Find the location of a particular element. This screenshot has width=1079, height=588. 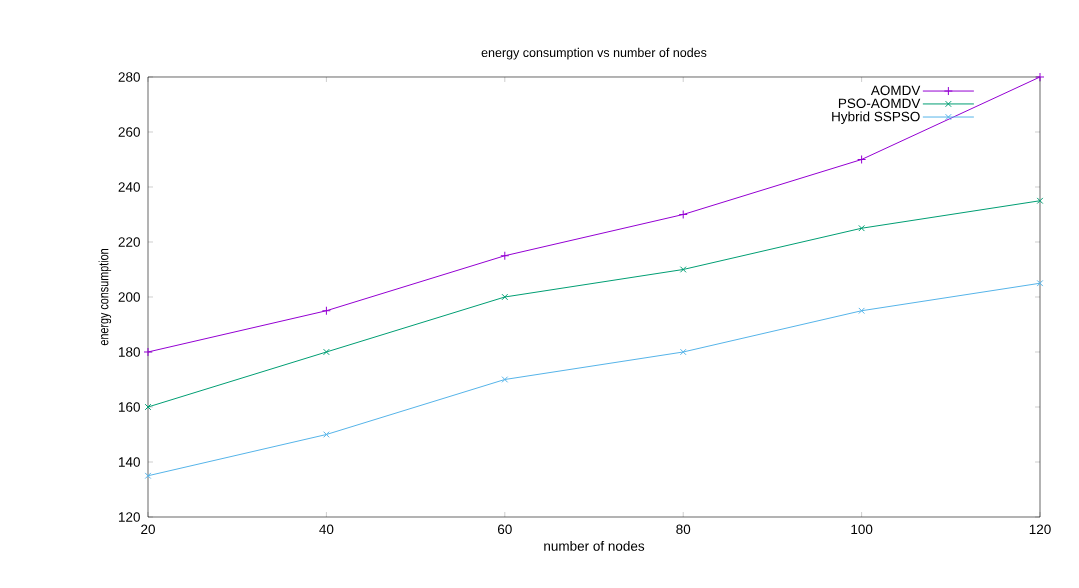

x-tick-label: 60 is located at coordinates (504, 529).